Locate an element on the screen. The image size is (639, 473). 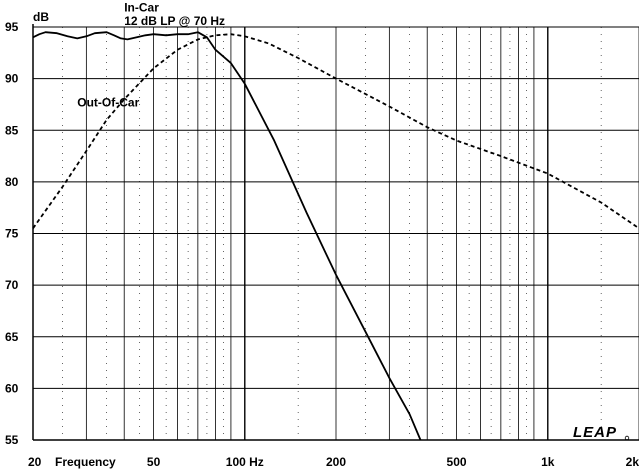
y-tick-label: 95 is located at coordinates (12, 27).